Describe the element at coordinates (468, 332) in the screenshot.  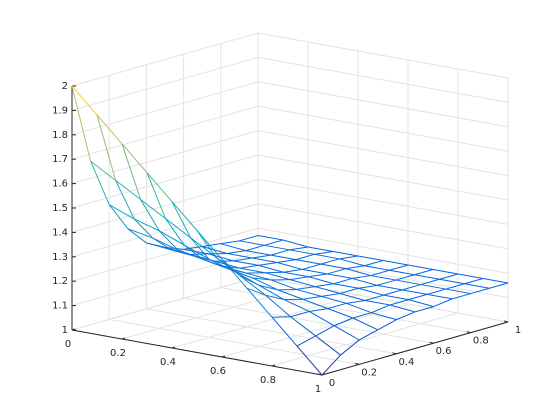
I see `y-tick` at that location.